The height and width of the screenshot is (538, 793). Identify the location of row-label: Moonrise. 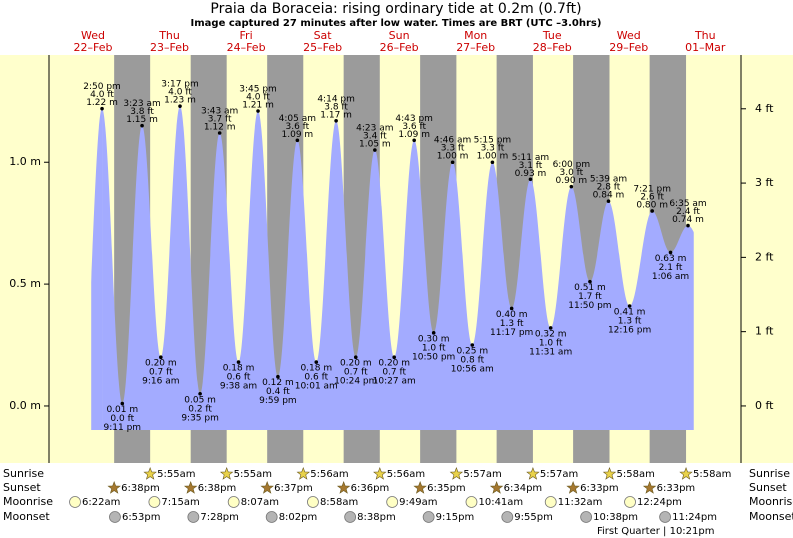
(771, 501).